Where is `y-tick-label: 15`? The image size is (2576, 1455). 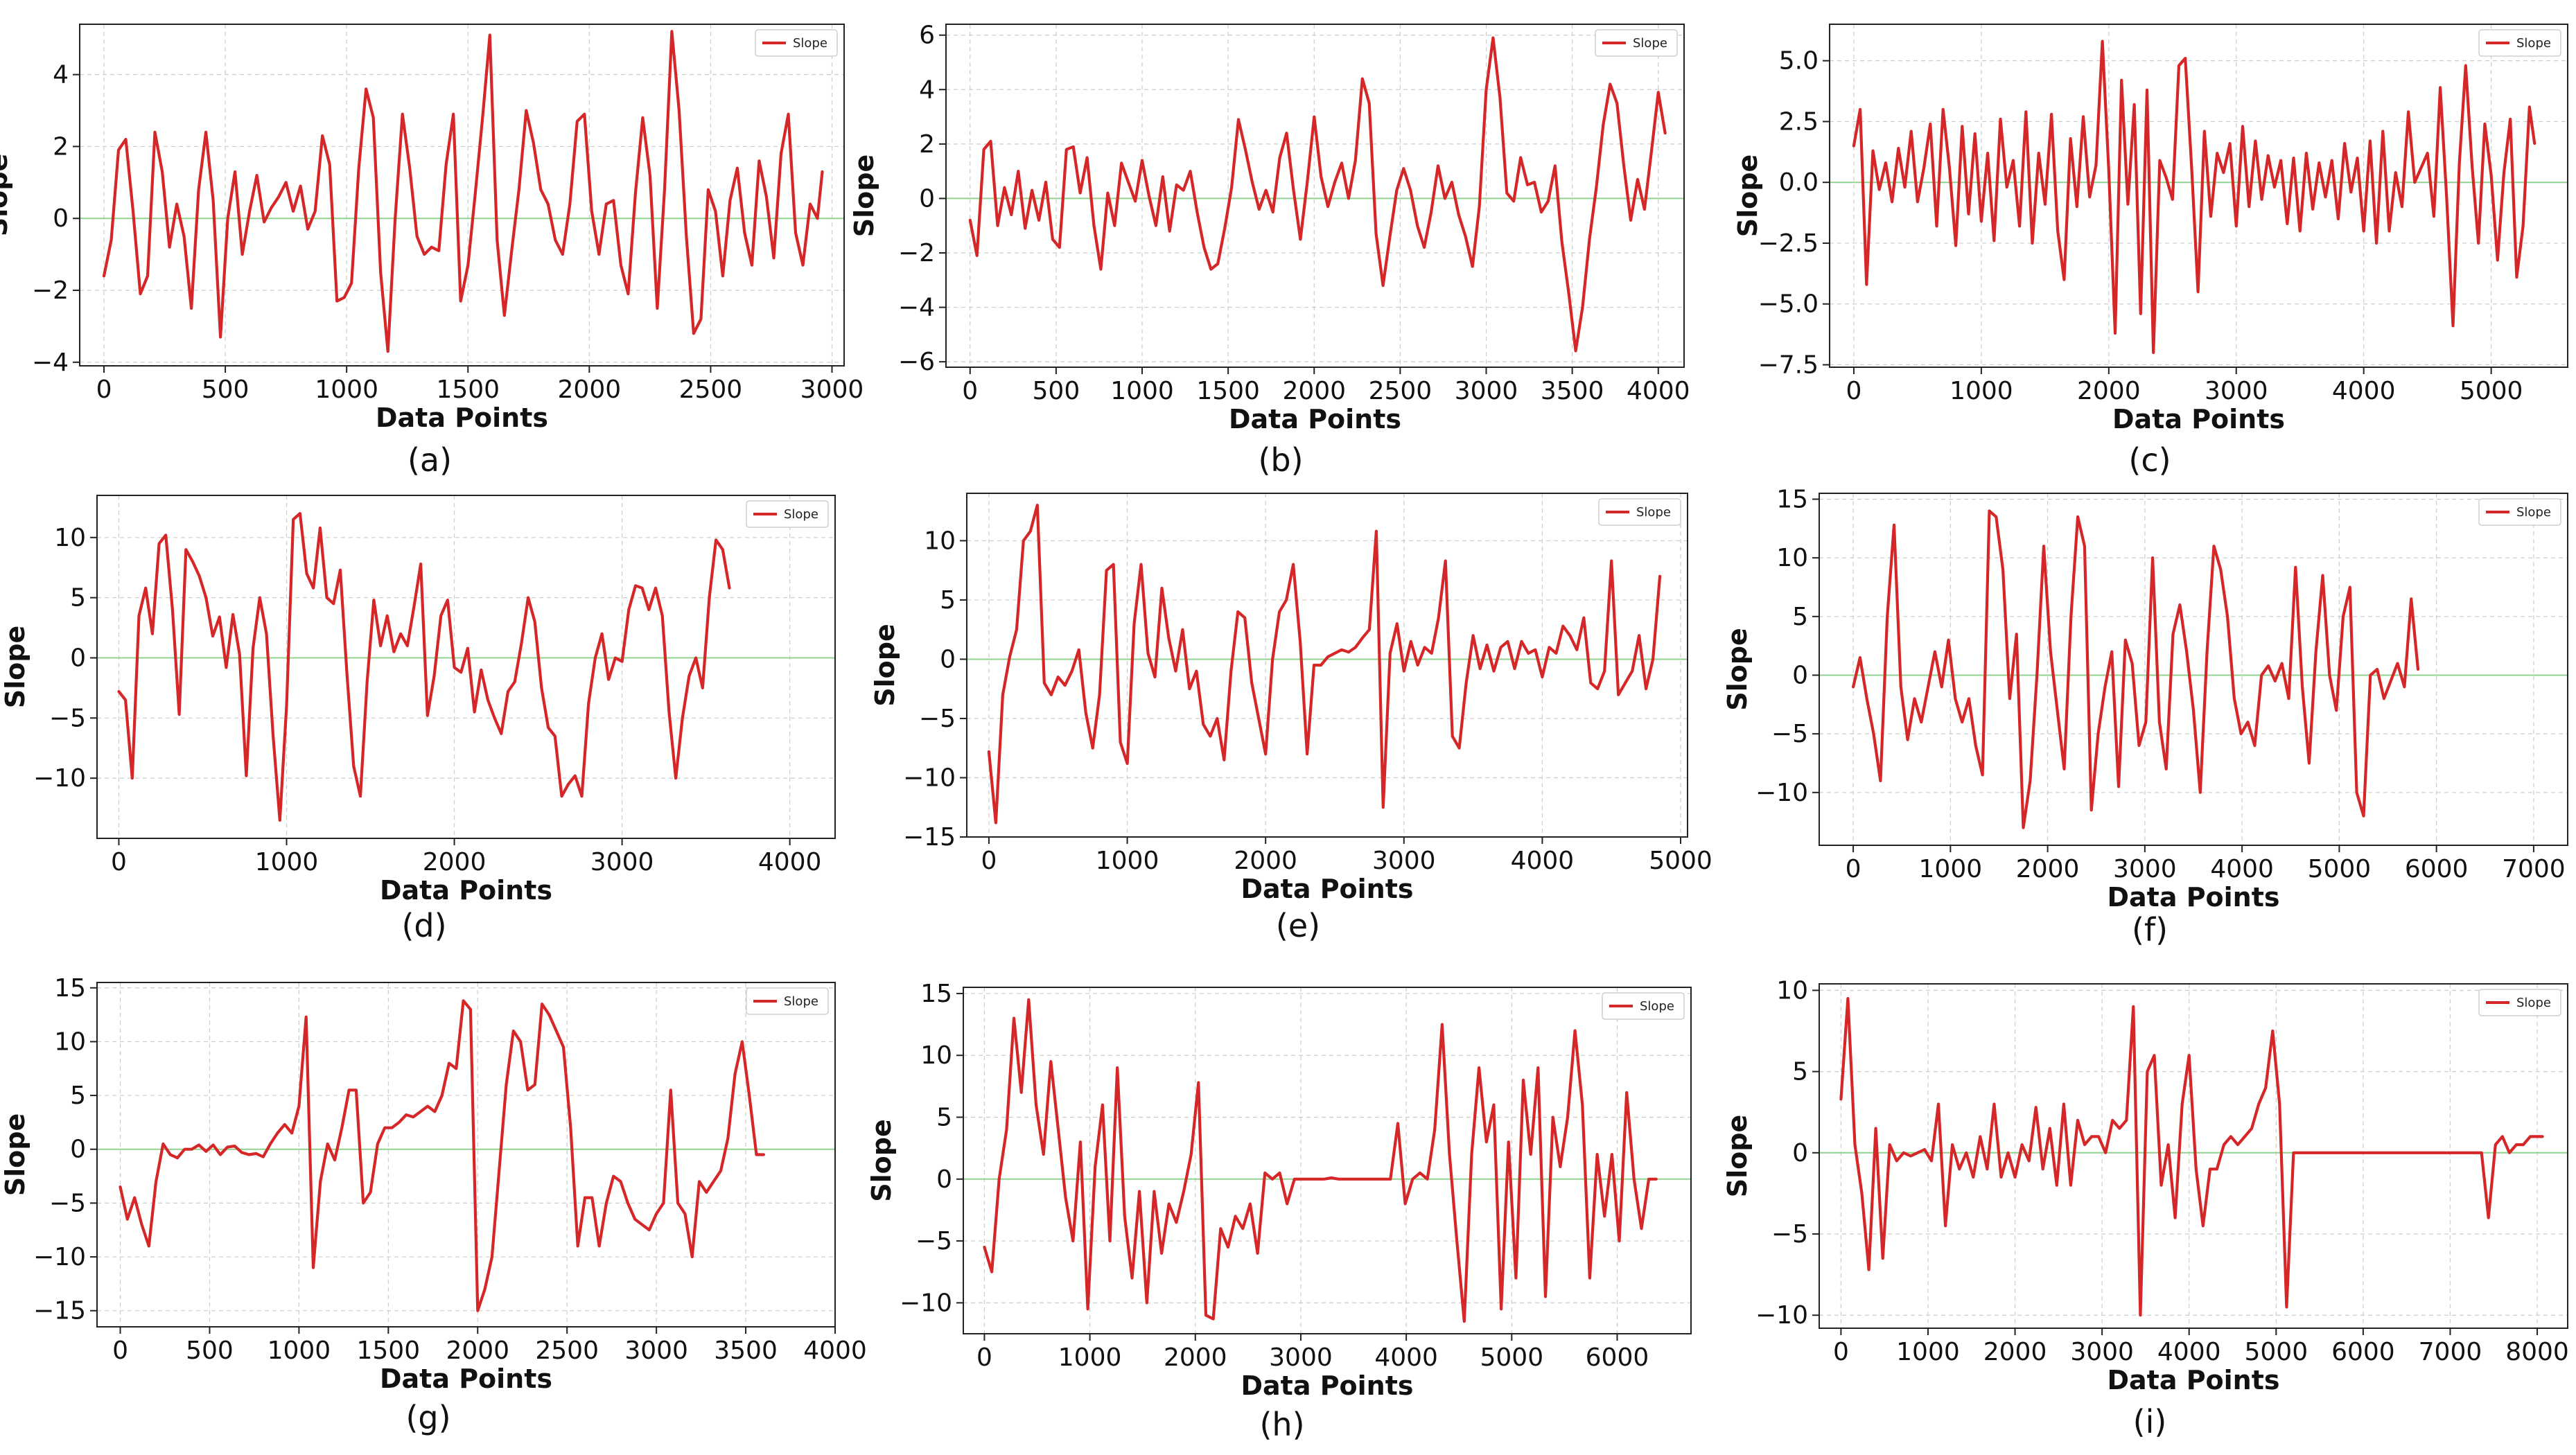
y-tick-label: 15 is located at coordinates (936, 994).